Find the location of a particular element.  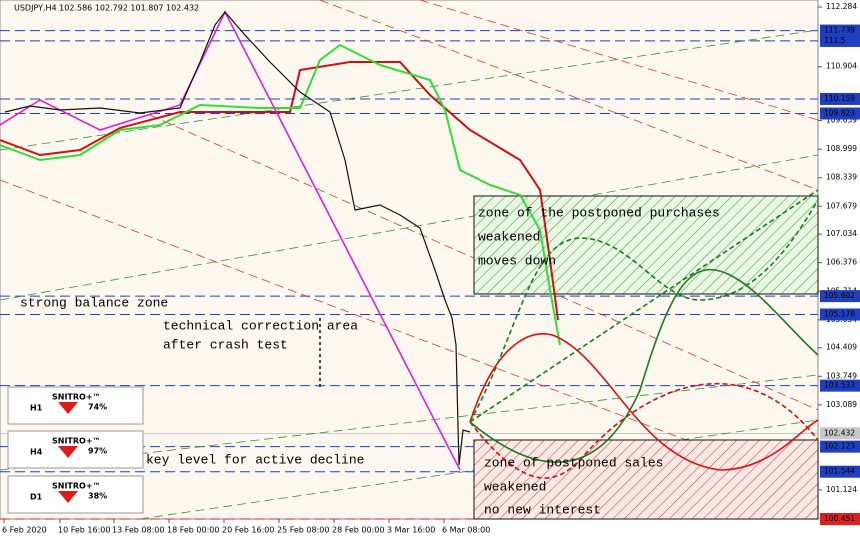

indicator-timeframe: D1 is located at coordinates (36, 497).